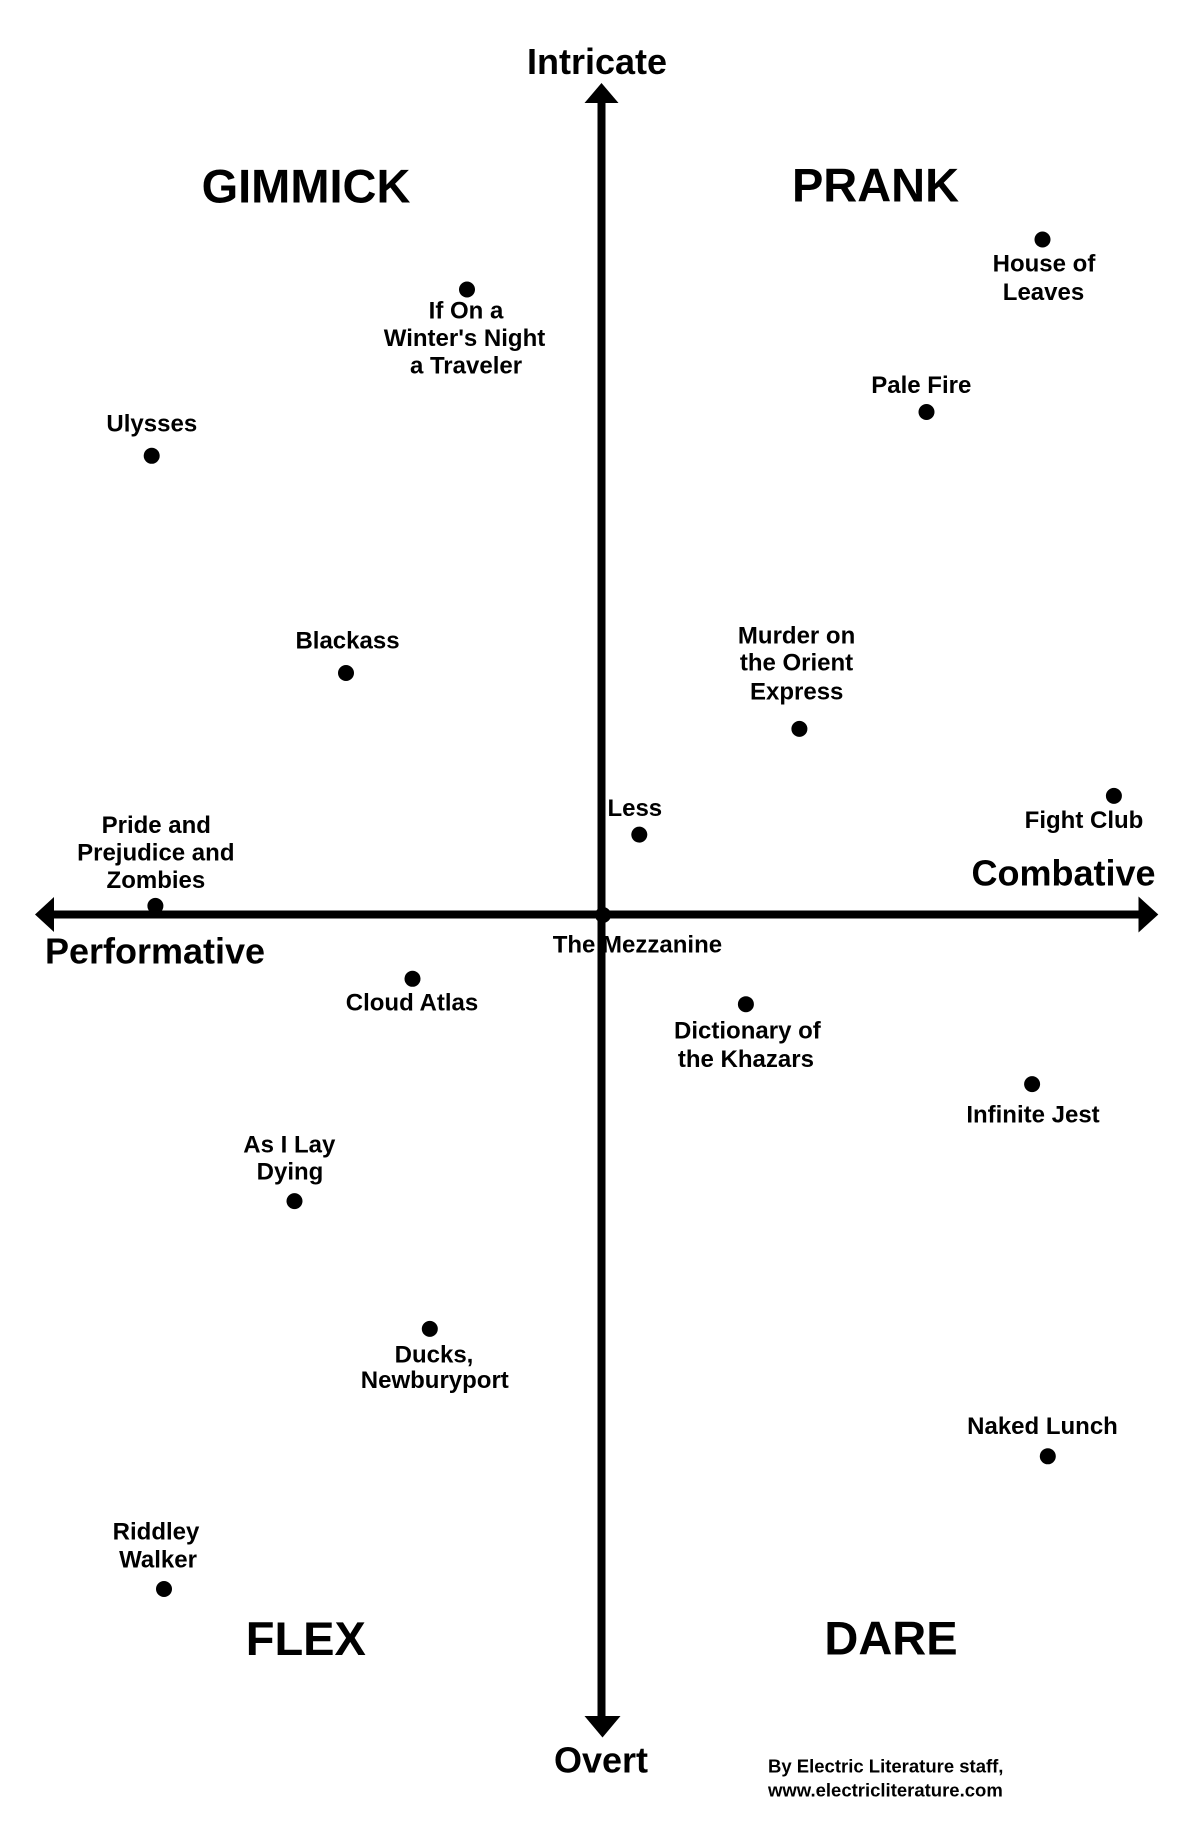  Describe the element at coordinates (748, 1030) in the screenshot. I see `svg-text: Dictionary of` at that location.